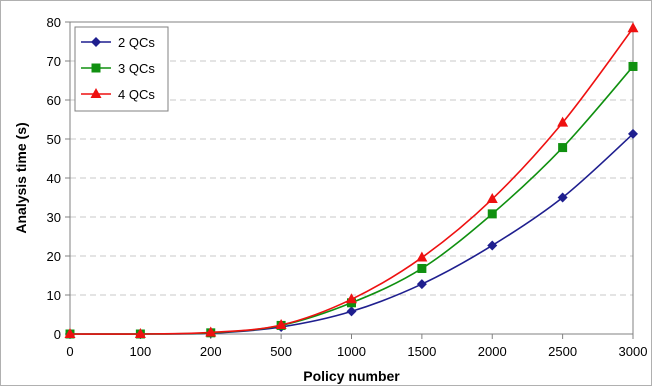  Describe the element at coordinates (54, 22) in the screenshot. I see `y-tick-label: 80` at that location.